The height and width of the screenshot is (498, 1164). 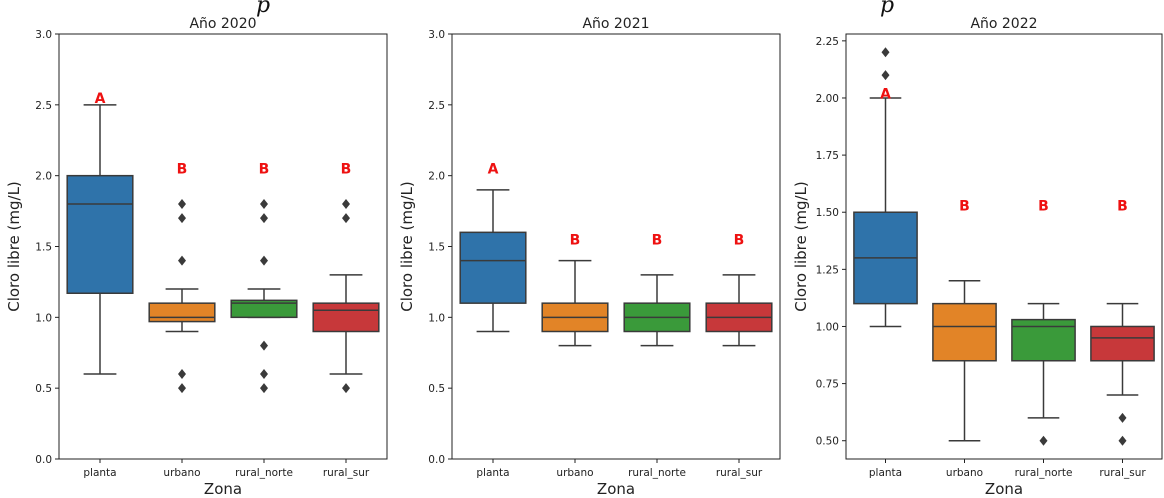 I want to click on y-tick-label: 0.50, so click(x=827, y=442).